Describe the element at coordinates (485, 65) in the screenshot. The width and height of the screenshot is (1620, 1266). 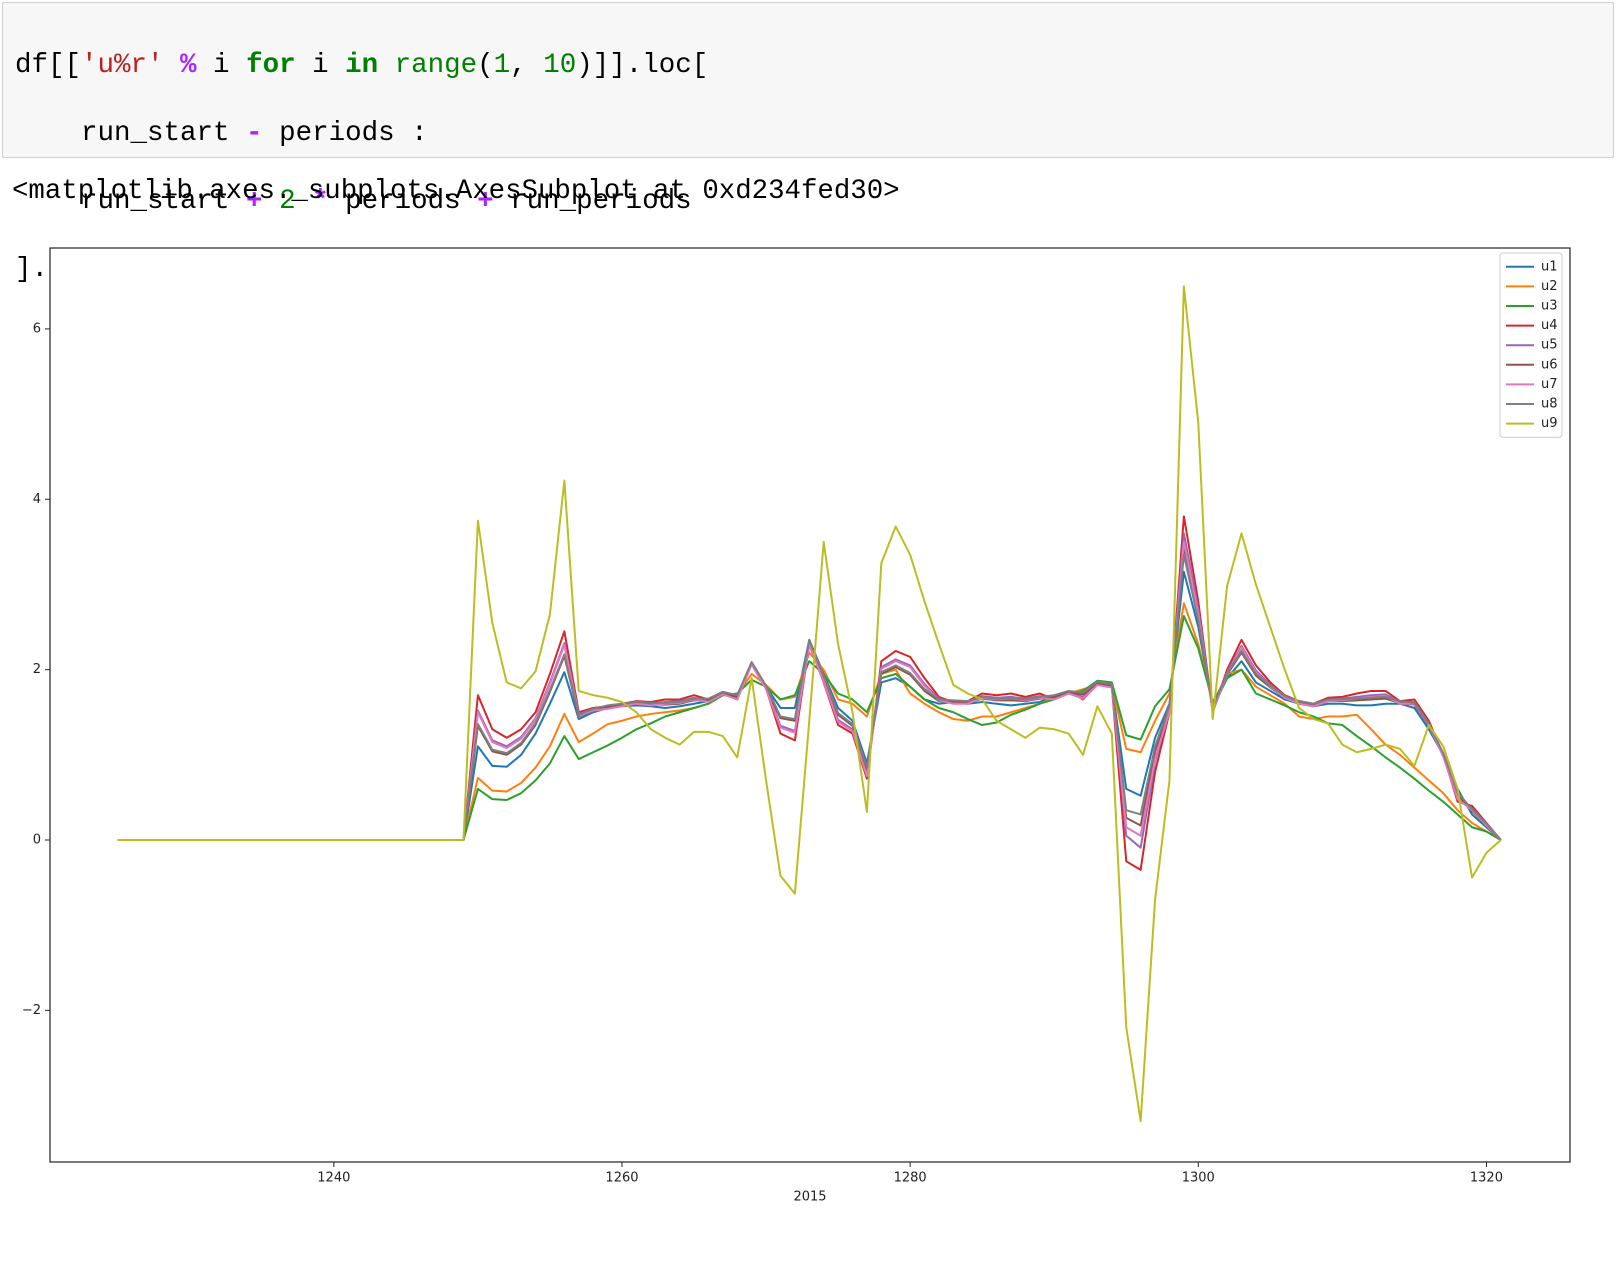
I see `code-token: (` at that location.